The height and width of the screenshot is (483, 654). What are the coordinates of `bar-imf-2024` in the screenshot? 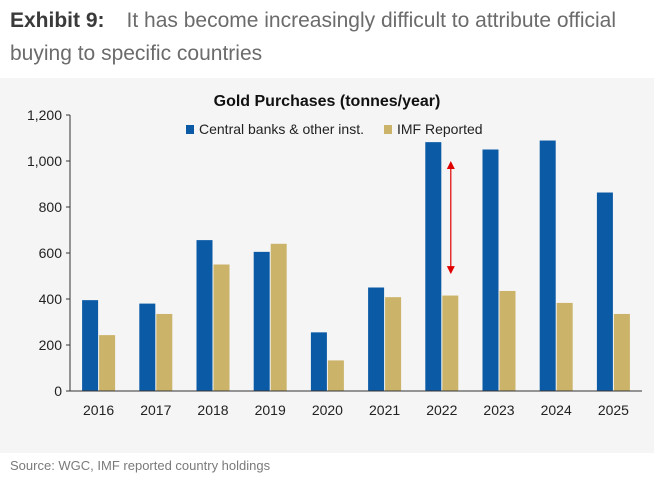 It's located at (564, 346).